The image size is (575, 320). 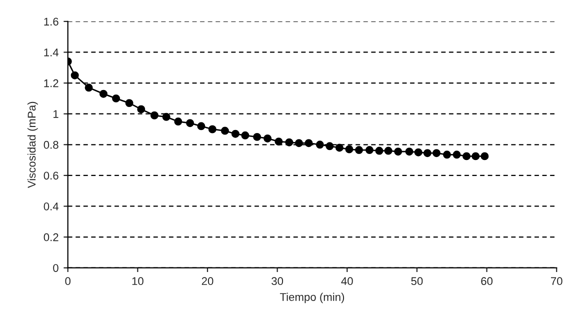 I want to click on x-tick-label: 20, so click(x=208, y=281).